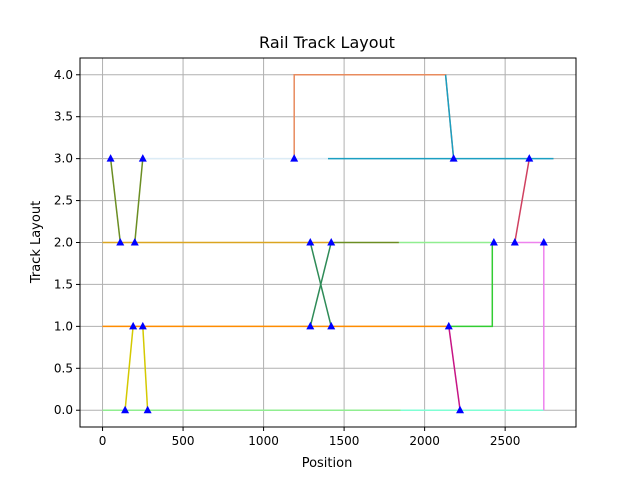 The height and width of the screenshot is (480, 640). Describe the element at coordinates (424, 441) in the screenshot. I see `x-tick-label: 2000` at that location.